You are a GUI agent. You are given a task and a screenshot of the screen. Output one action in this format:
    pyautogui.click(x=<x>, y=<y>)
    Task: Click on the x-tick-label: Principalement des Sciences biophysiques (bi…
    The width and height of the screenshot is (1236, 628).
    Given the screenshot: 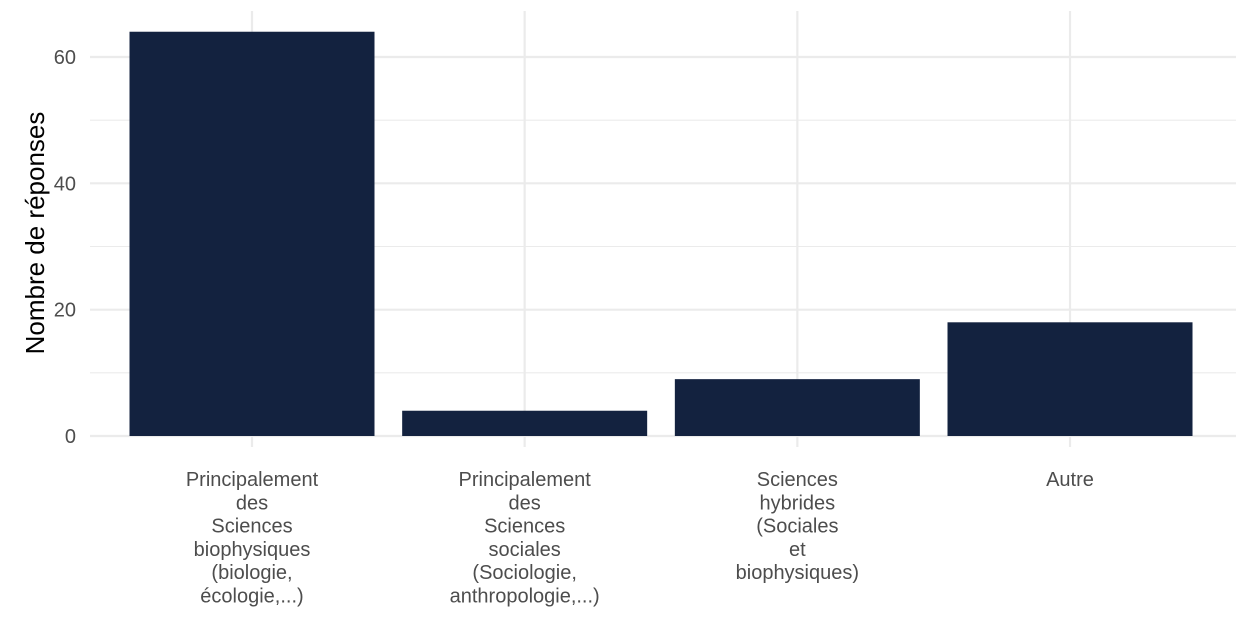 What is the action you would take?
    pyautogui.click(x=252, y=538)
    